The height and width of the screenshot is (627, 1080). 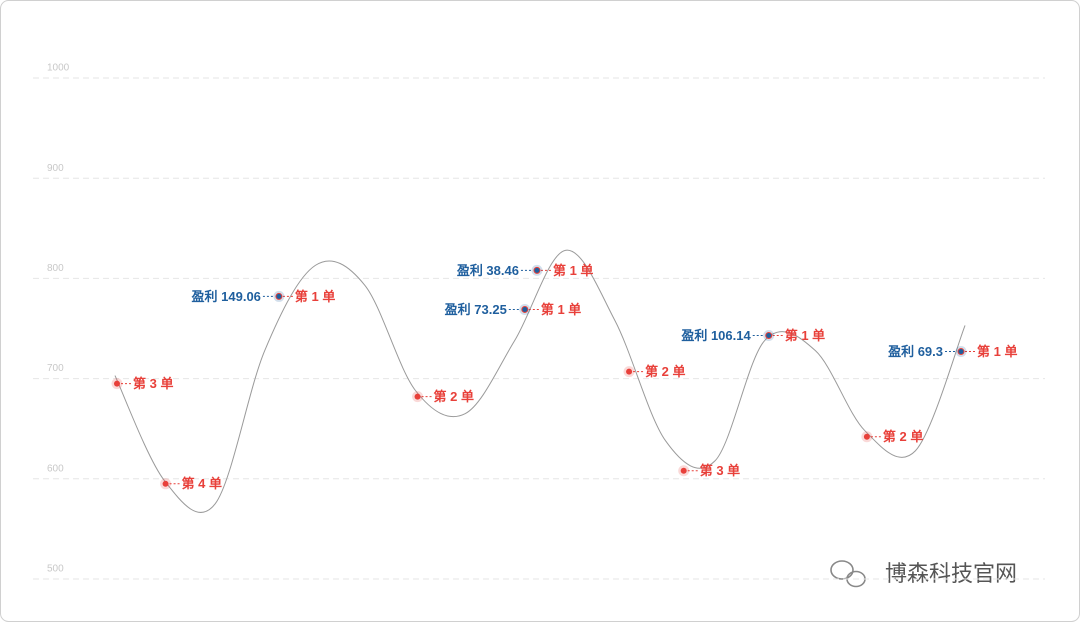 What do you see at coordinates (202, 483) in the screenshot?
I see `order-label: 第 4 单` at bounding box center [202, 483].